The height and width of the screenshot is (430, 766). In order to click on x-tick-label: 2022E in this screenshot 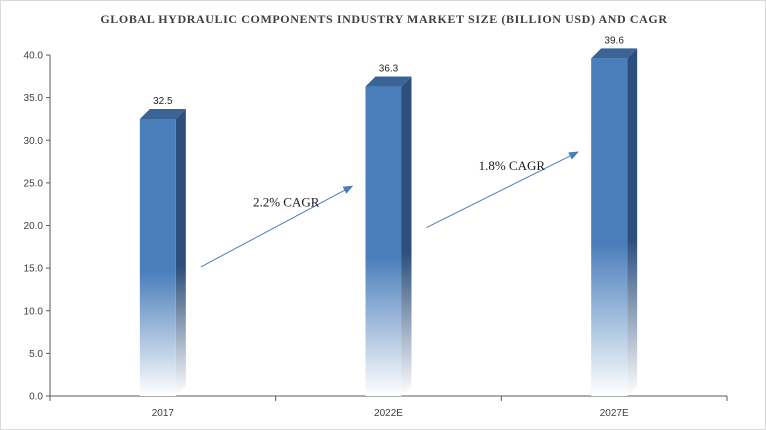, I will do `click(388, 413)`.